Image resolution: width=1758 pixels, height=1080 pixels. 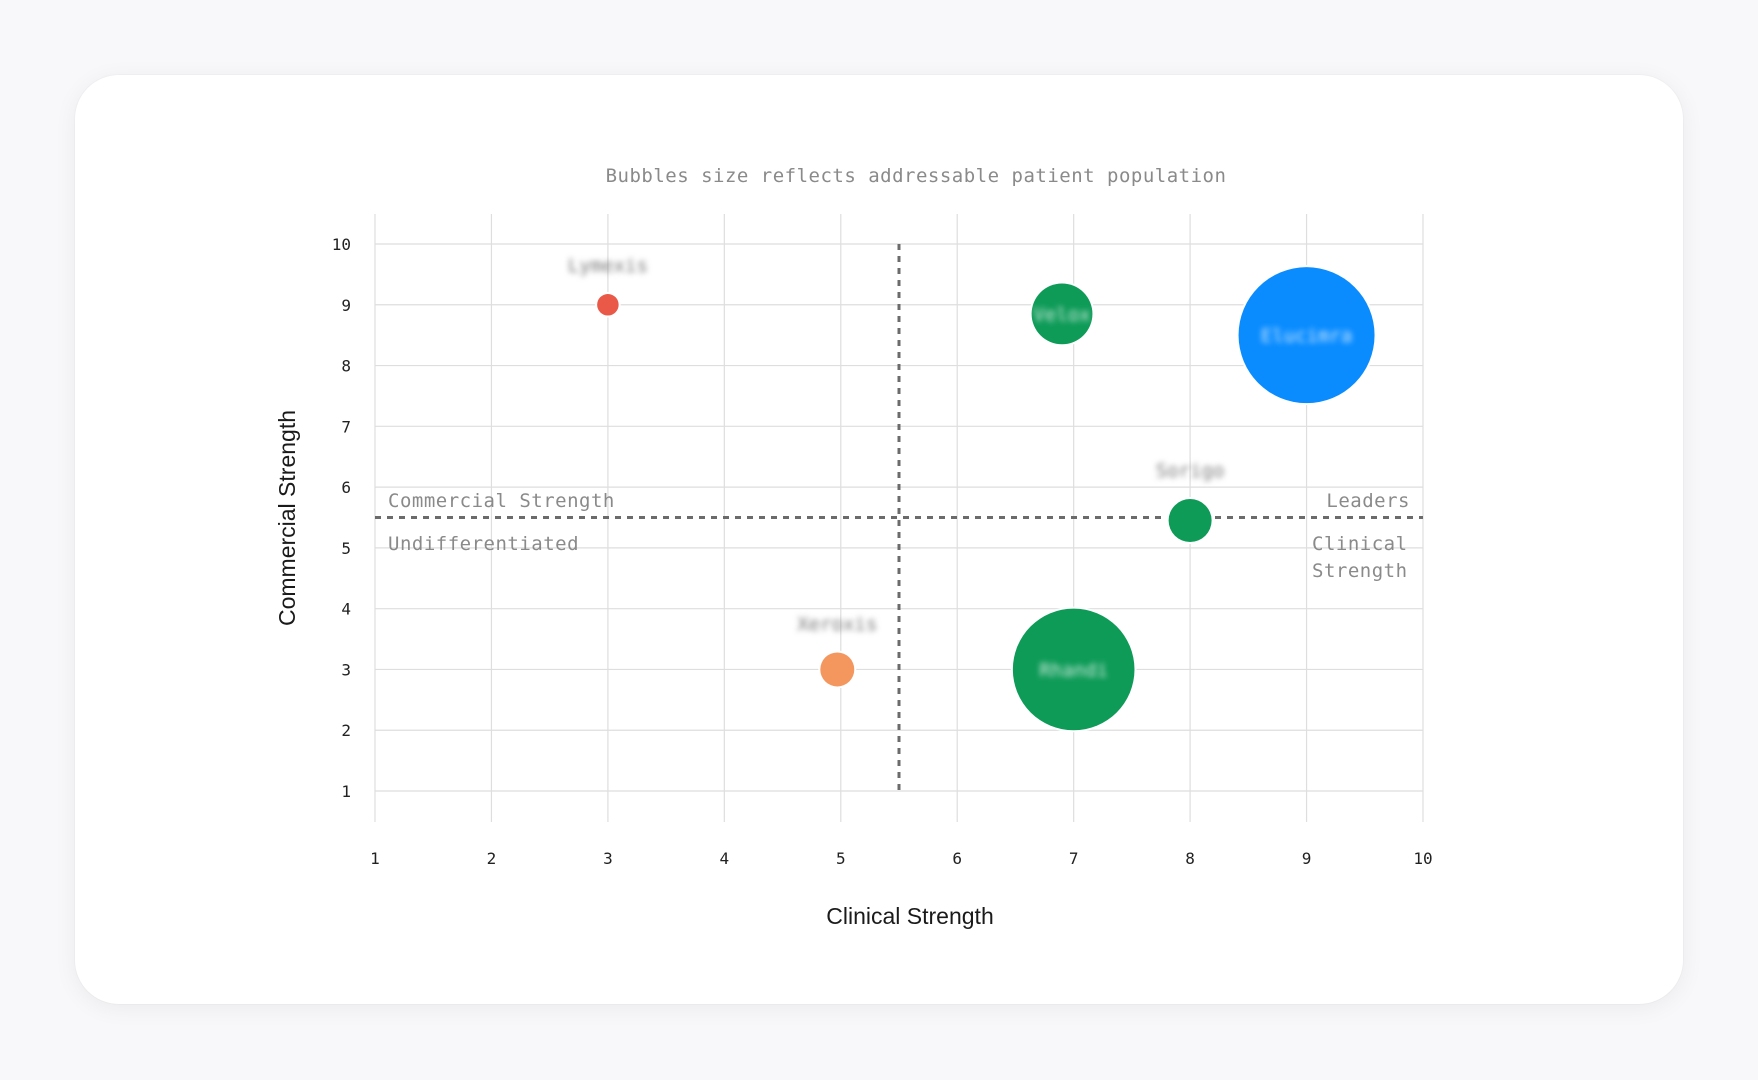 I want to click on quadrant-label-clinical-line1: Clinical, so click(x=1360, y=544).